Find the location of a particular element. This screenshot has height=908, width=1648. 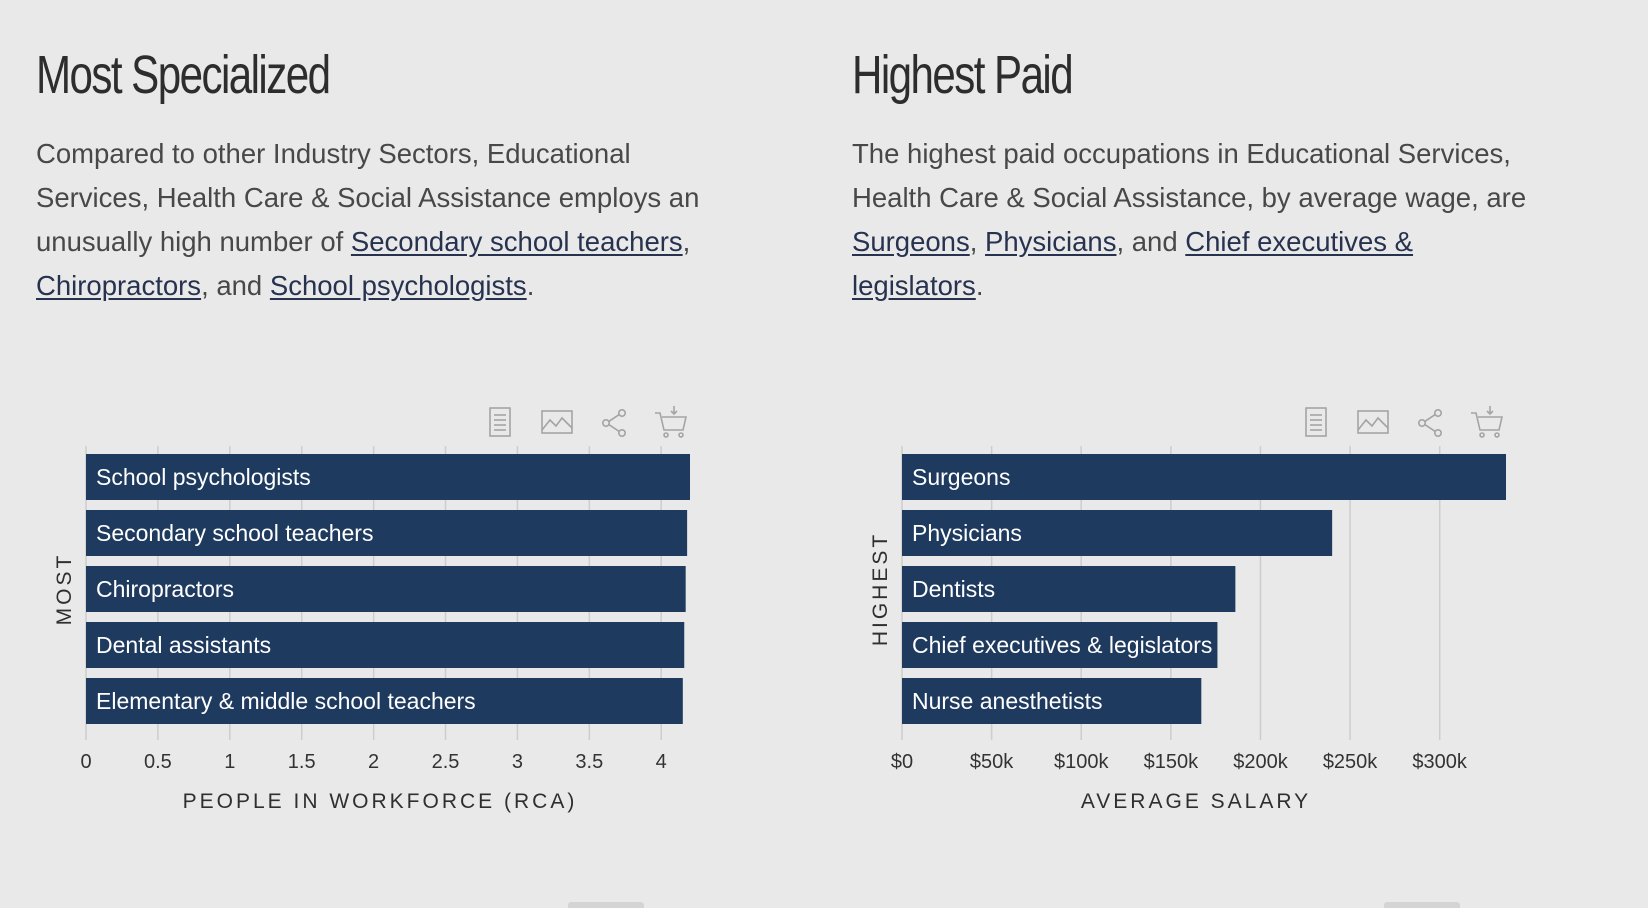

bar-school-psychologists is located at coordinates (388, 477).